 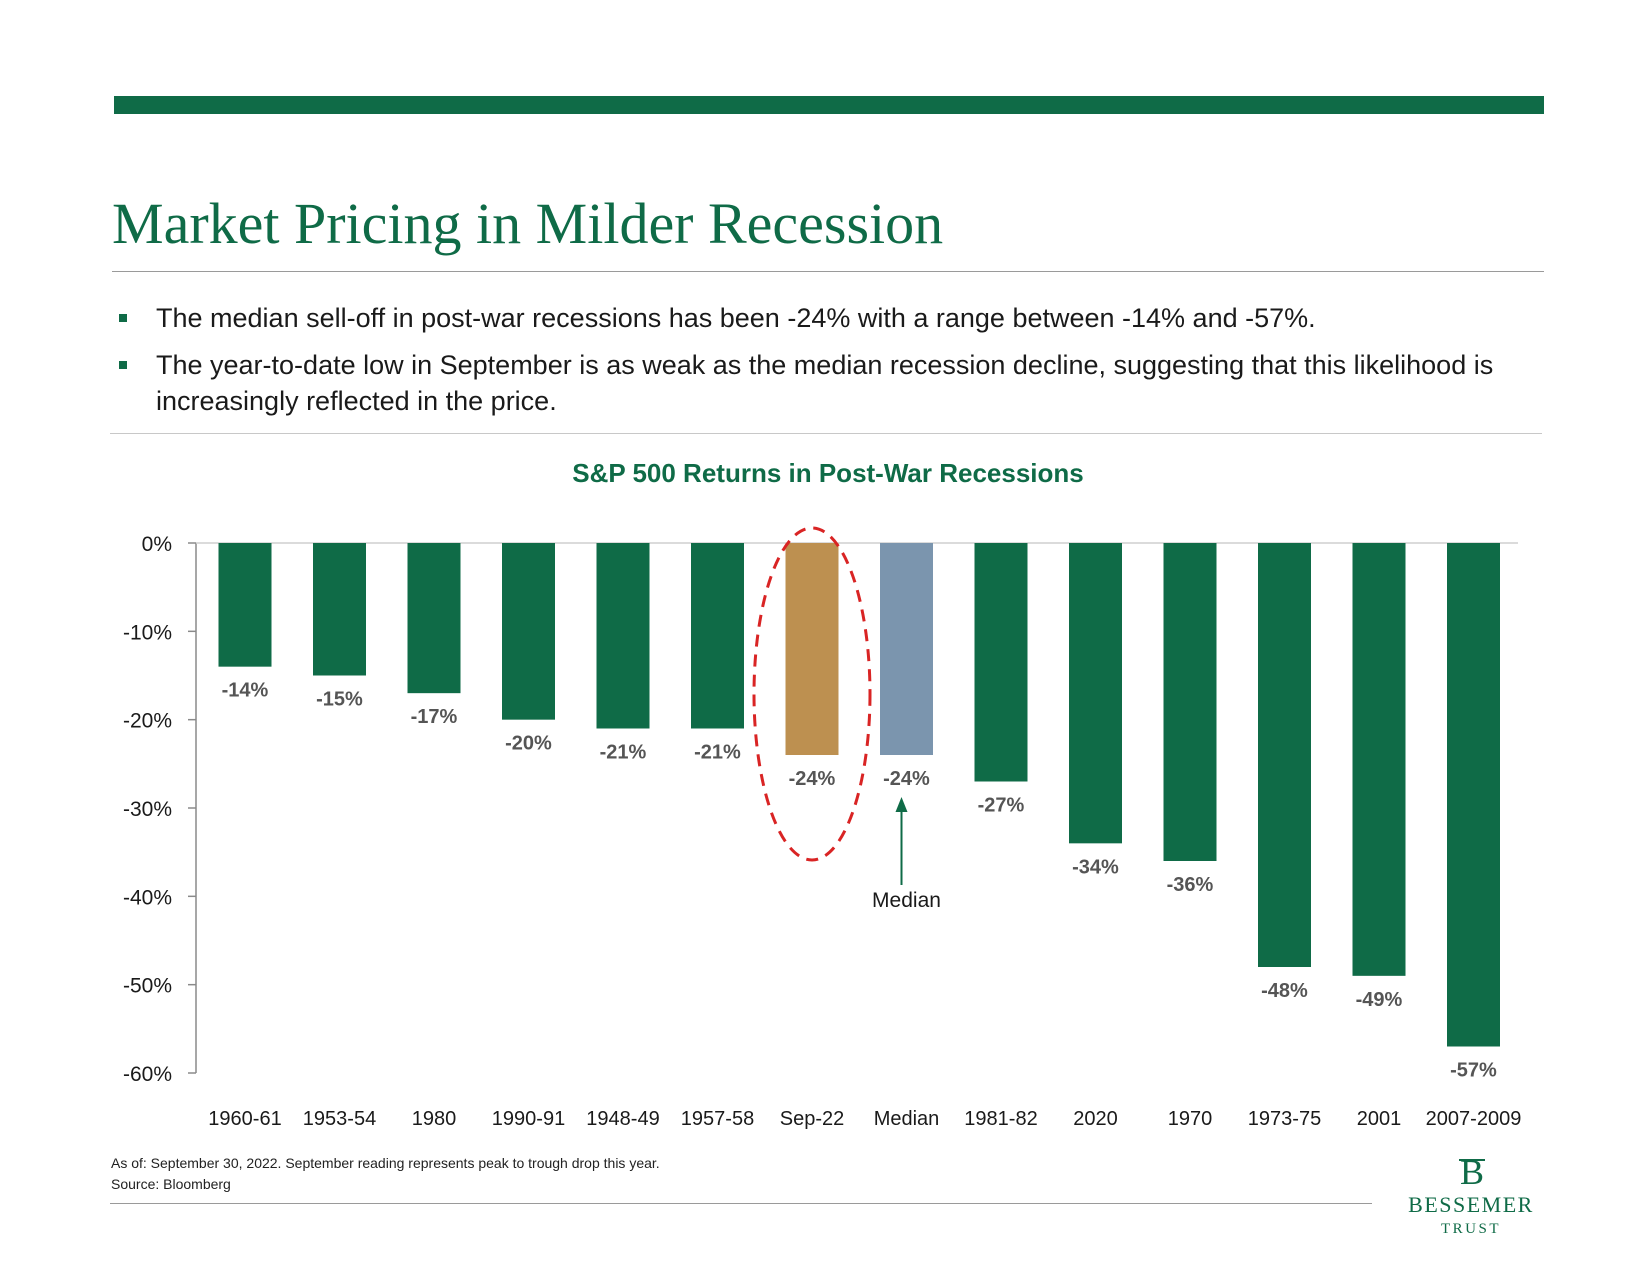 I want to click on bessemer-trust-logo: B BESSEMER TRUST, so click(x=1471, y=1194).